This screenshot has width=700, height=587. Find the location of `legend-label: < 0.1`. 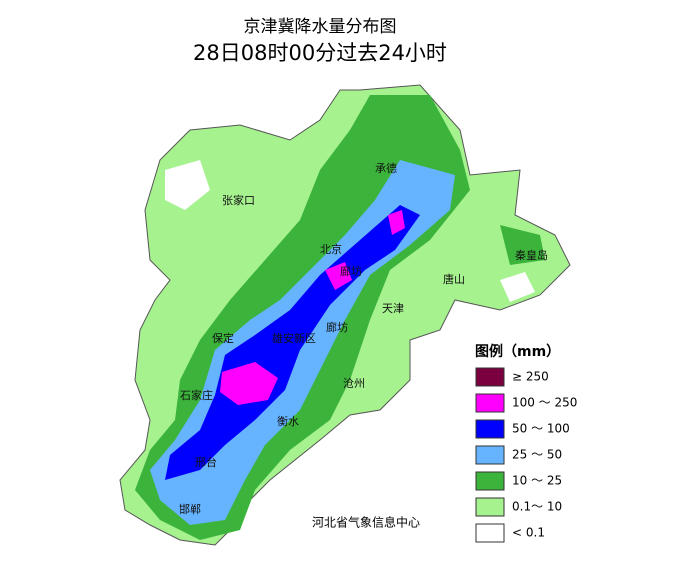

legend-label: < 0.1 is located at coordinates (528, 533).